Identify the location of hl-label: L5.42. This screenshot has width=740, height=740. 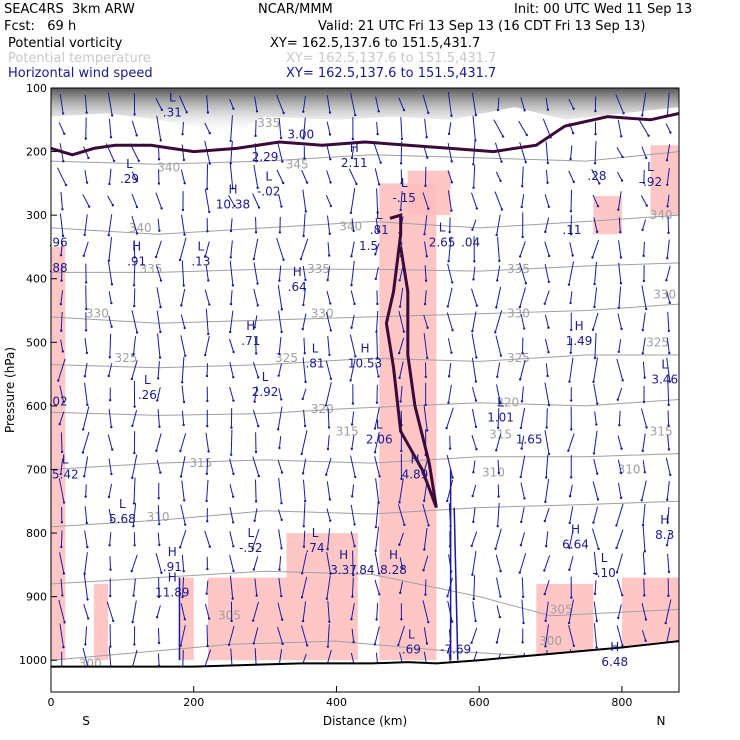
(65, 467).